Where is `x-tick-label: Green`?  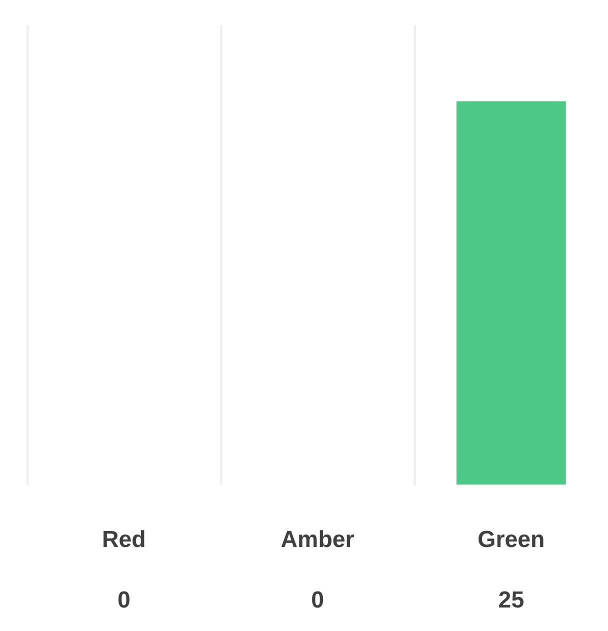
x-tick-label: Green is located at coordinates (511, 539).